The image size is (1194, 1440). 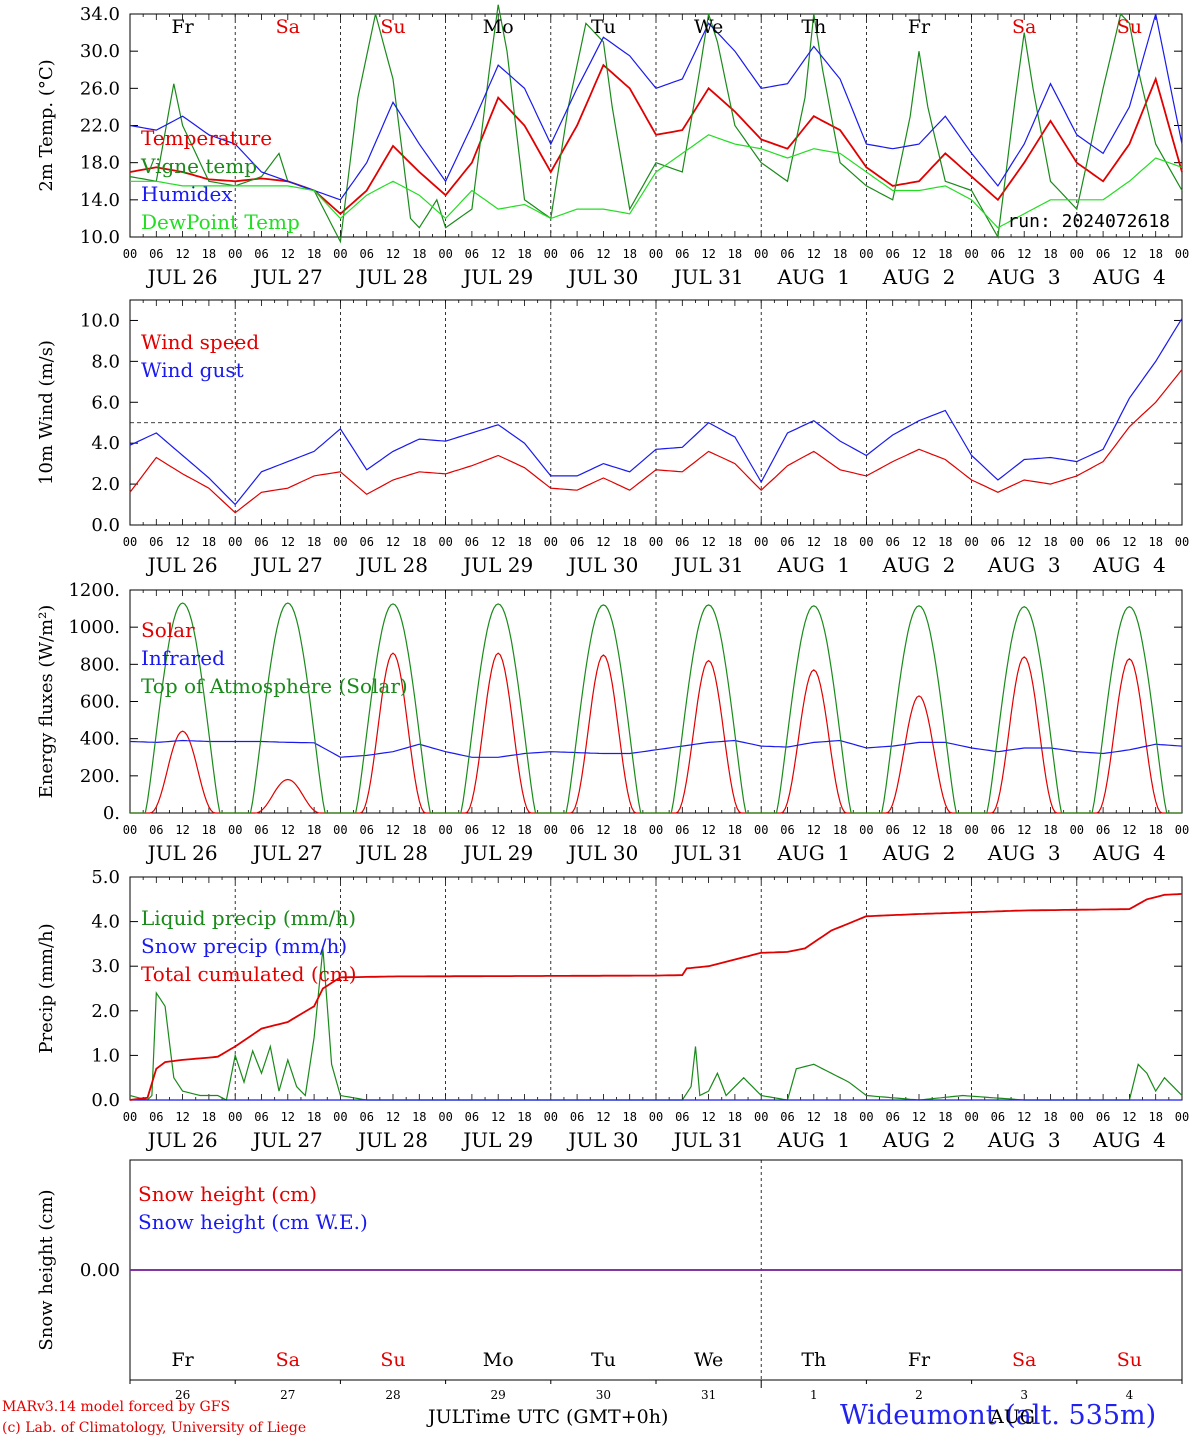 I want to click on day-of-week-label: Sa, so click(x=1024, y=27).